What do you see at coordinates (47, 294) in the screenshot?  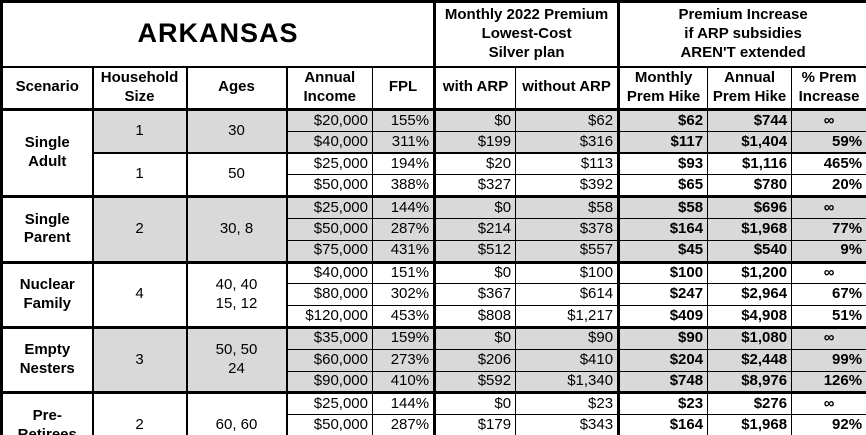 I see `scenario-cell: Nuclear Family` at bounding box center [47, 294].